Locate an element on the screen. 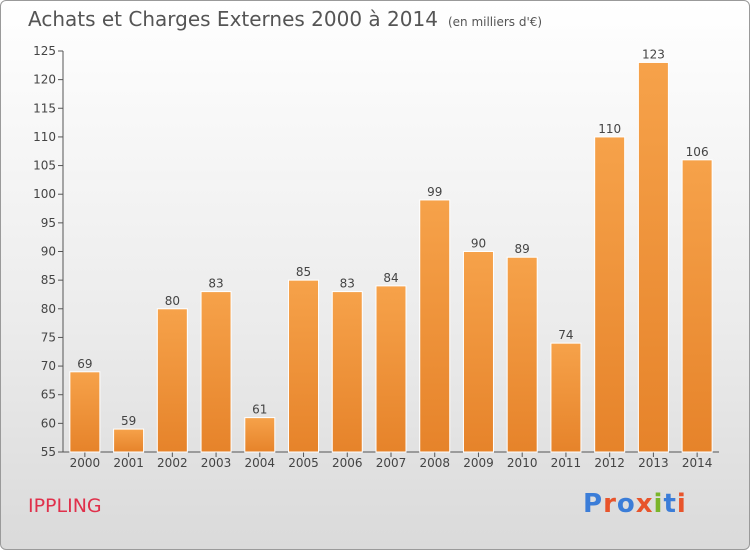  x-tick-label: 2007 is located at coordinates (391, 463).